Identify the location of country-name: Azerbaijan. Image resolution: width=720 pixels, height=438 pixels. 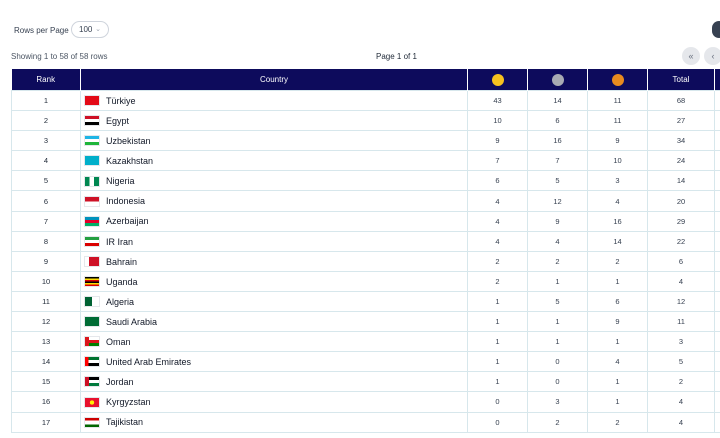
(127, 221).